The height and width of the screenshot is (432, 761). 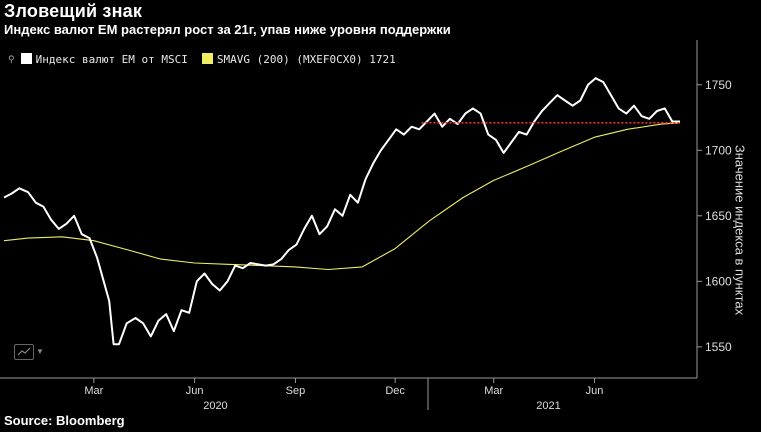 I want to click on legend-label-index: Индекс валют EM от MSCI, so click(x=111, y=59).